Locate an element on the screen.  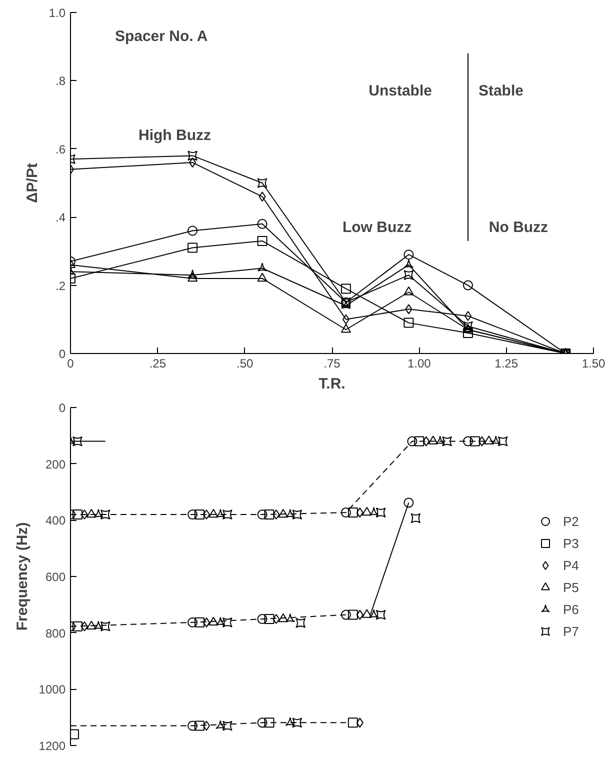
y-tick-label: 600 is located at coordinates (55, 577).